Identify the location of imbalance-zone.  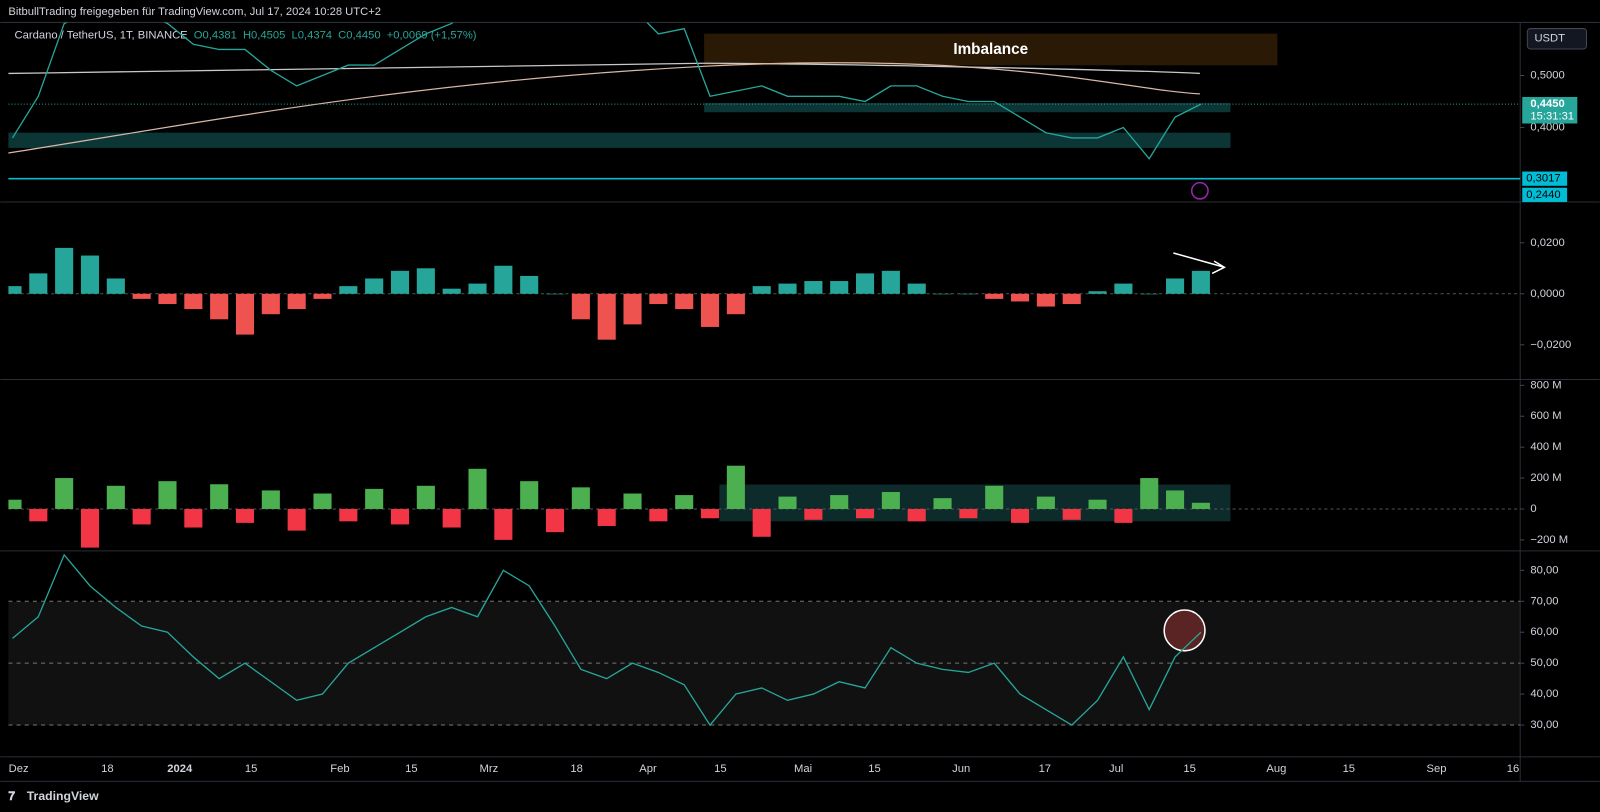
(991, 49).